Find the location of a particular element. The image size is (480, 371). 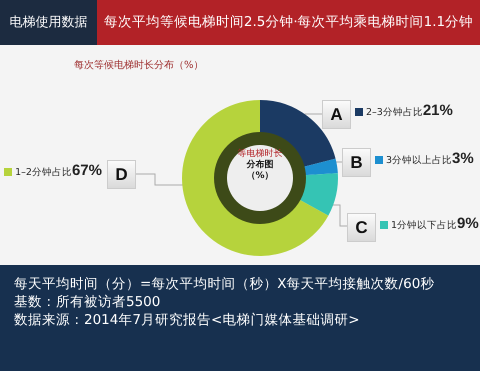

data-label: 21% is located at coordinates (437, 110).